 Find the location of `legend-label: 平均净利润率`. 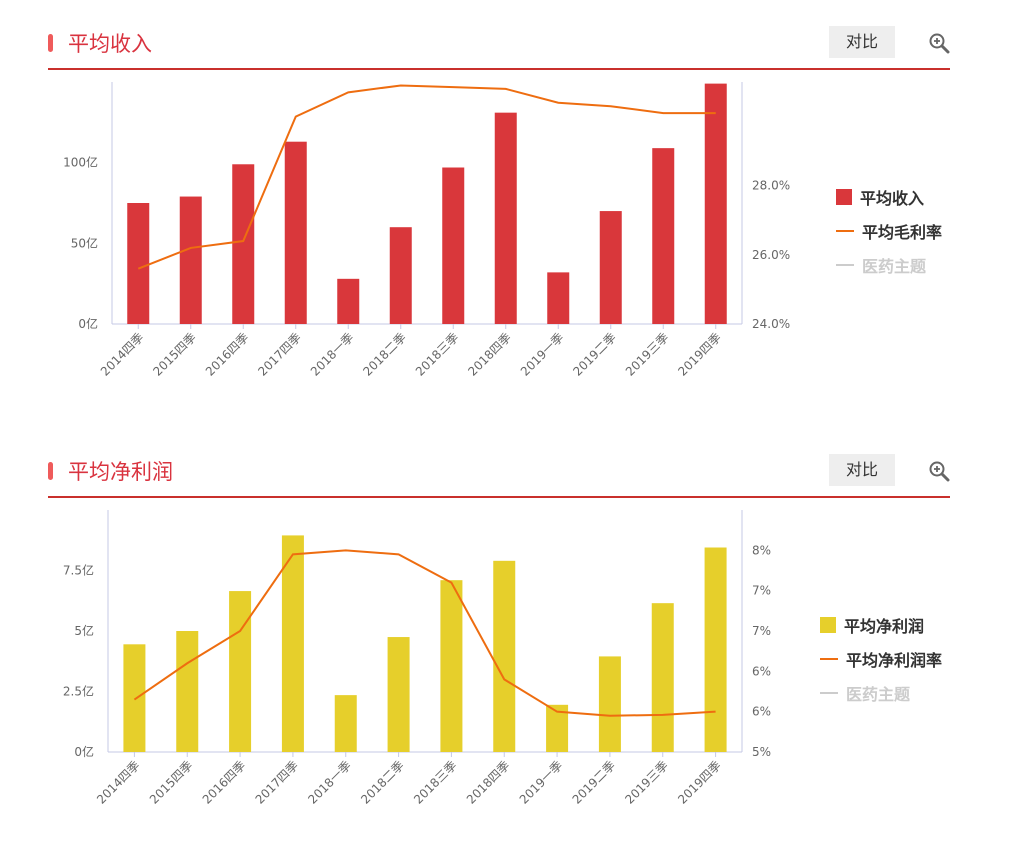

legend-label: 平均净利润率 is located at coordinates (894, 660).